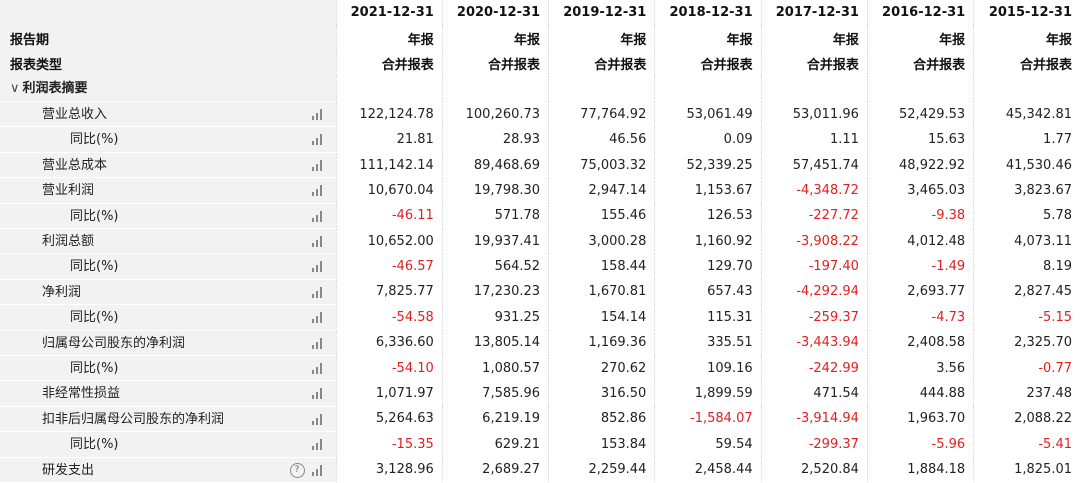  What do you see at coordinates (389, 343) in the screenshot?
I see `value-cell: 6,336.60` at bounding box center [389, 343].